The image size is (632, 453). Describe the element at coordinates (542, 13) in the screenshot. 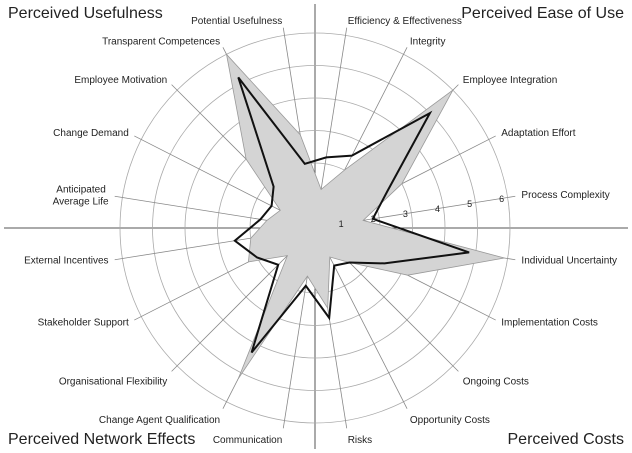

I see `quadrant-title: Perceived Ease of Use` at that location.